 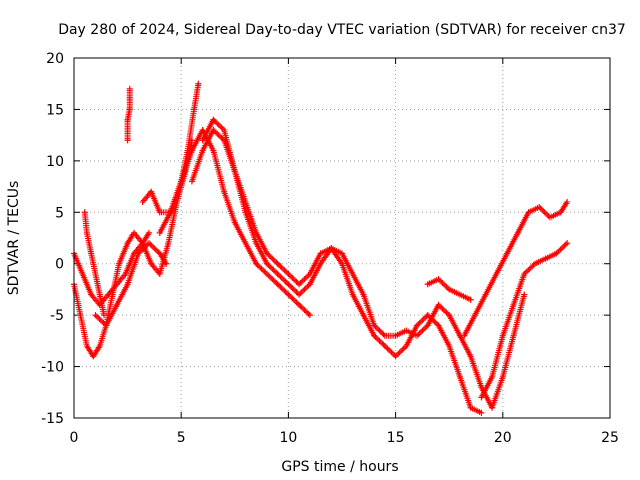 What do you see at coordinates (288, 438) in the screenshot?
I see `x-tick-label: 10` at bounding box center [288, 438].